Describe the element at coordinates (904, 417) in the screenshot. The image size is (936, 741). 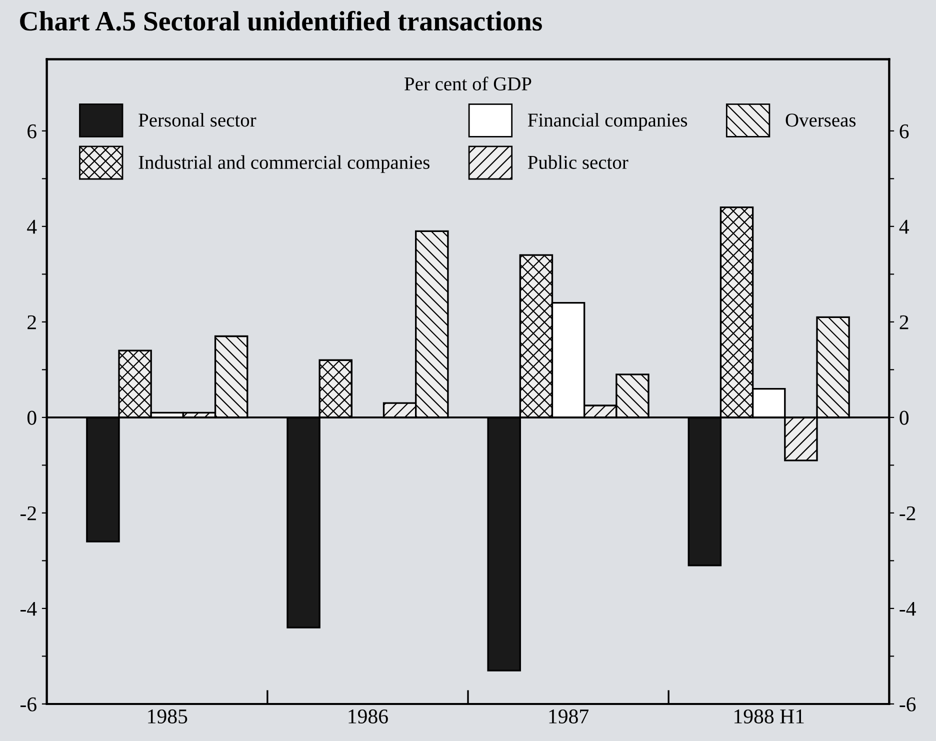
I see `y2-tick-label: 0` at that location.